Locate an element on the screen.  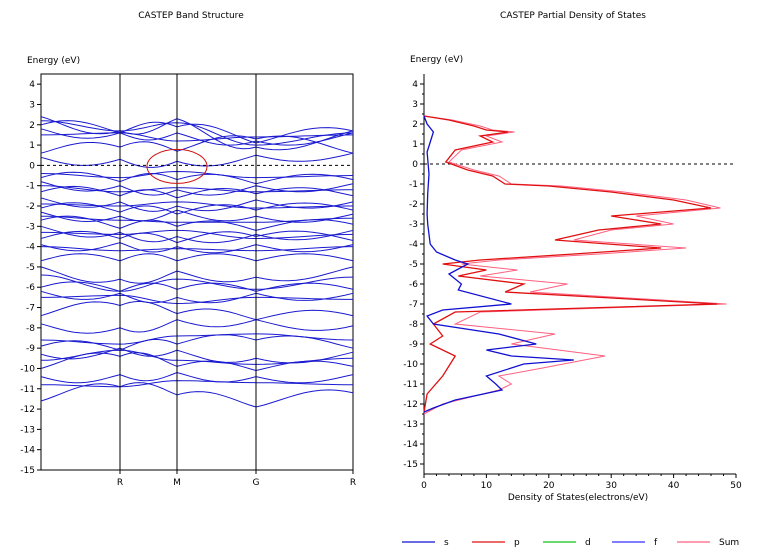
dos-x-label: Density of States(electrons/eV) is located at coordinates (578, 498).